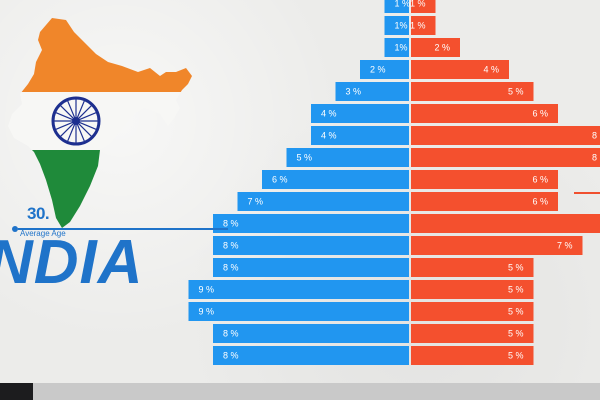  I want to click on bottom-bar, so click(300, 391).